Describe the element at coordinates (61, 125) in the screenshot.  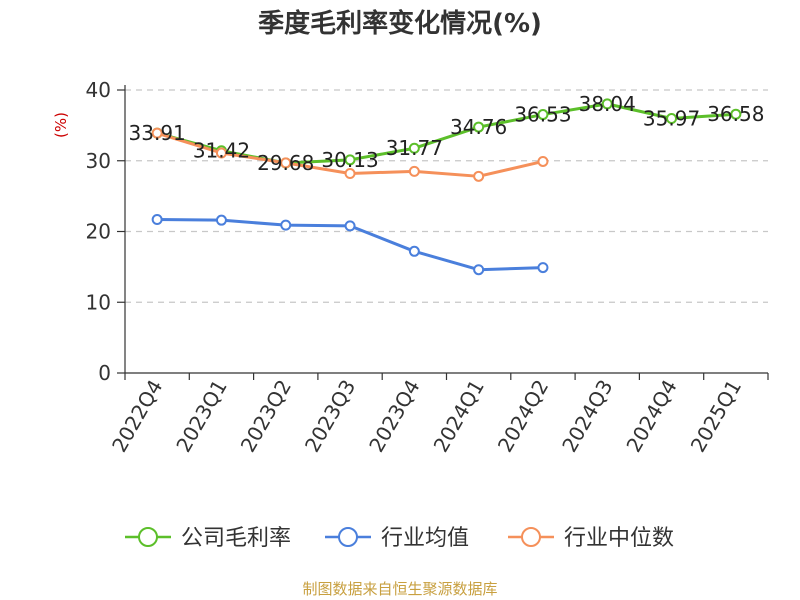
I see `y-axis-label: (%)` at that location.